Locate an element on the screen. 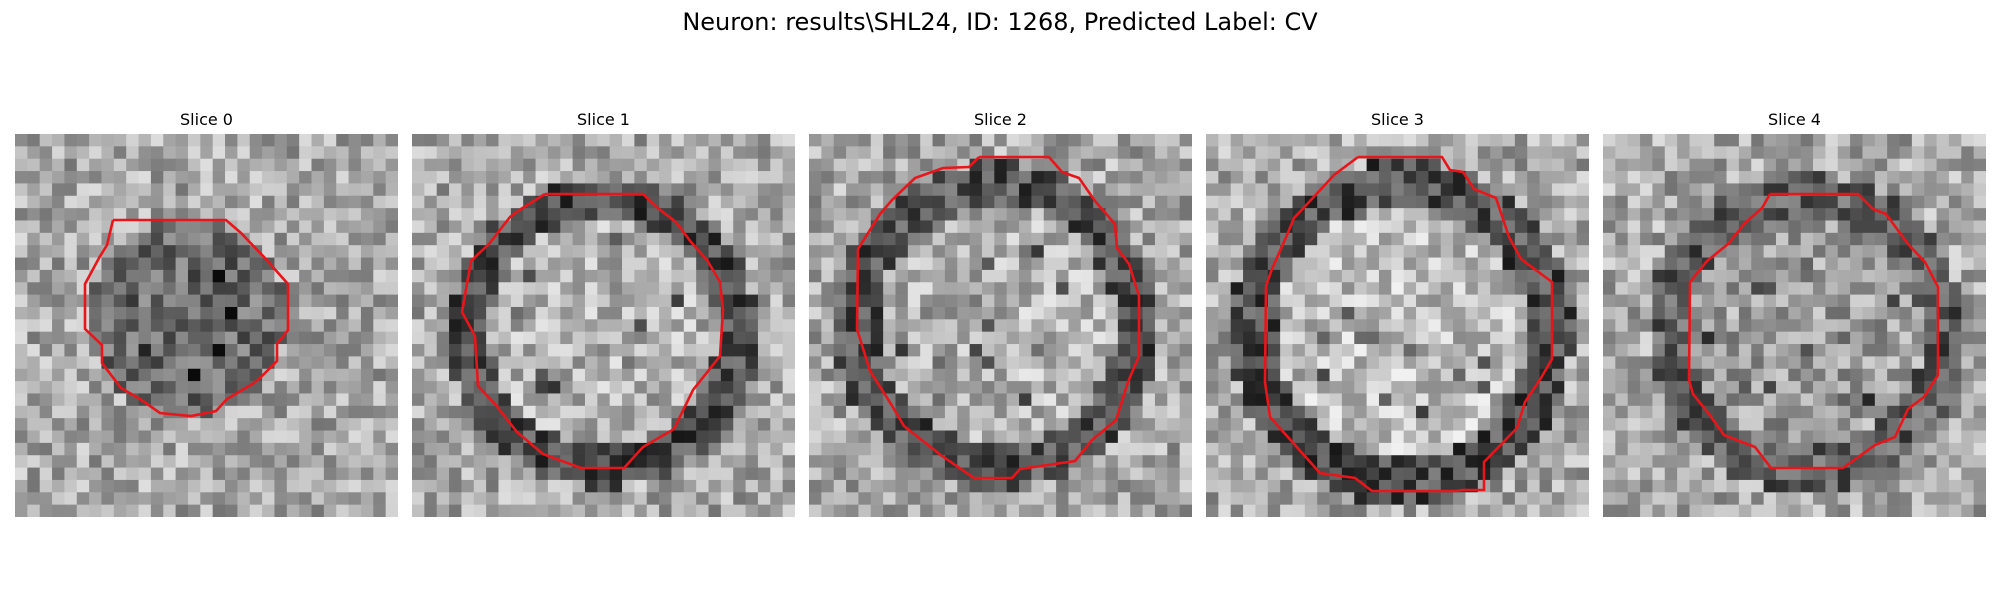 This screenshot has width=2000, height=600. slice-panel-3: Slice 3 is located at coordinates (1397, 312).